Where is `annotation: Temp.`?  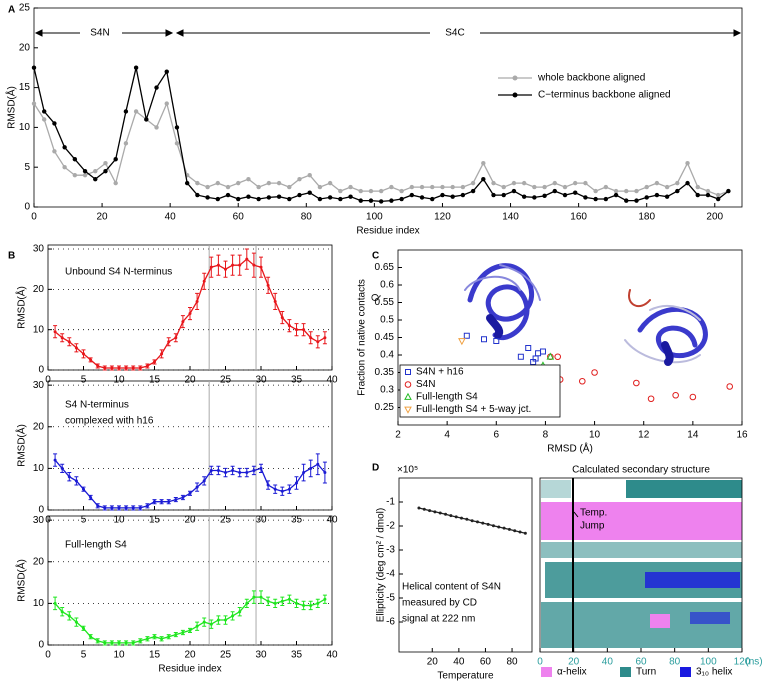 annotation: Temp. is located at coordinates (593, 513).